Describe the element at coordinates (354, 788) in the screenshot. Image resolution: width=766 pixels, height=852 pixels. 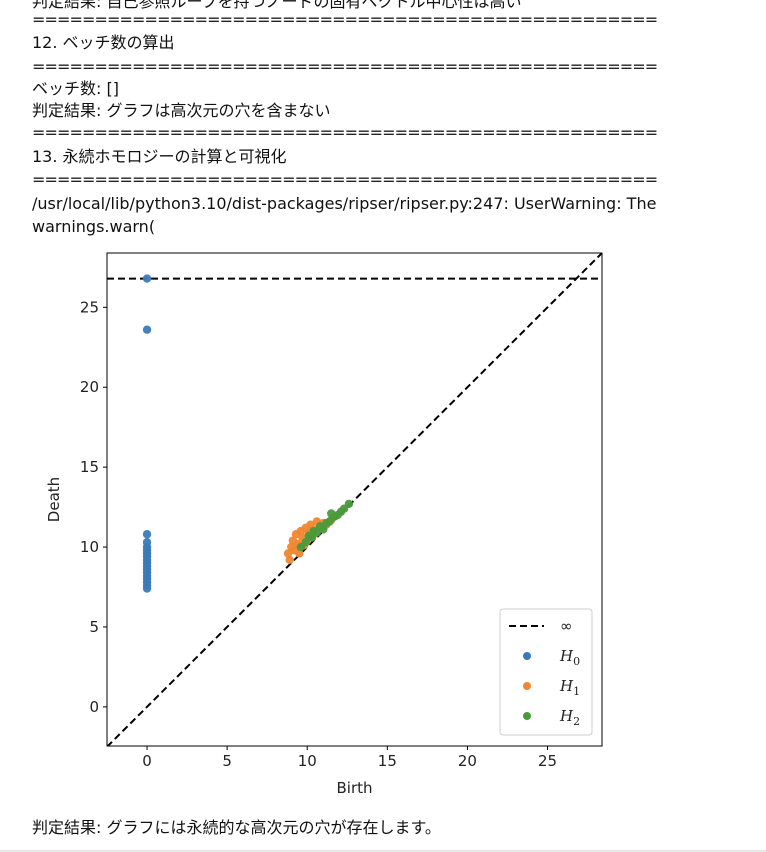
I see `x-axis-label: Birth` at that location.